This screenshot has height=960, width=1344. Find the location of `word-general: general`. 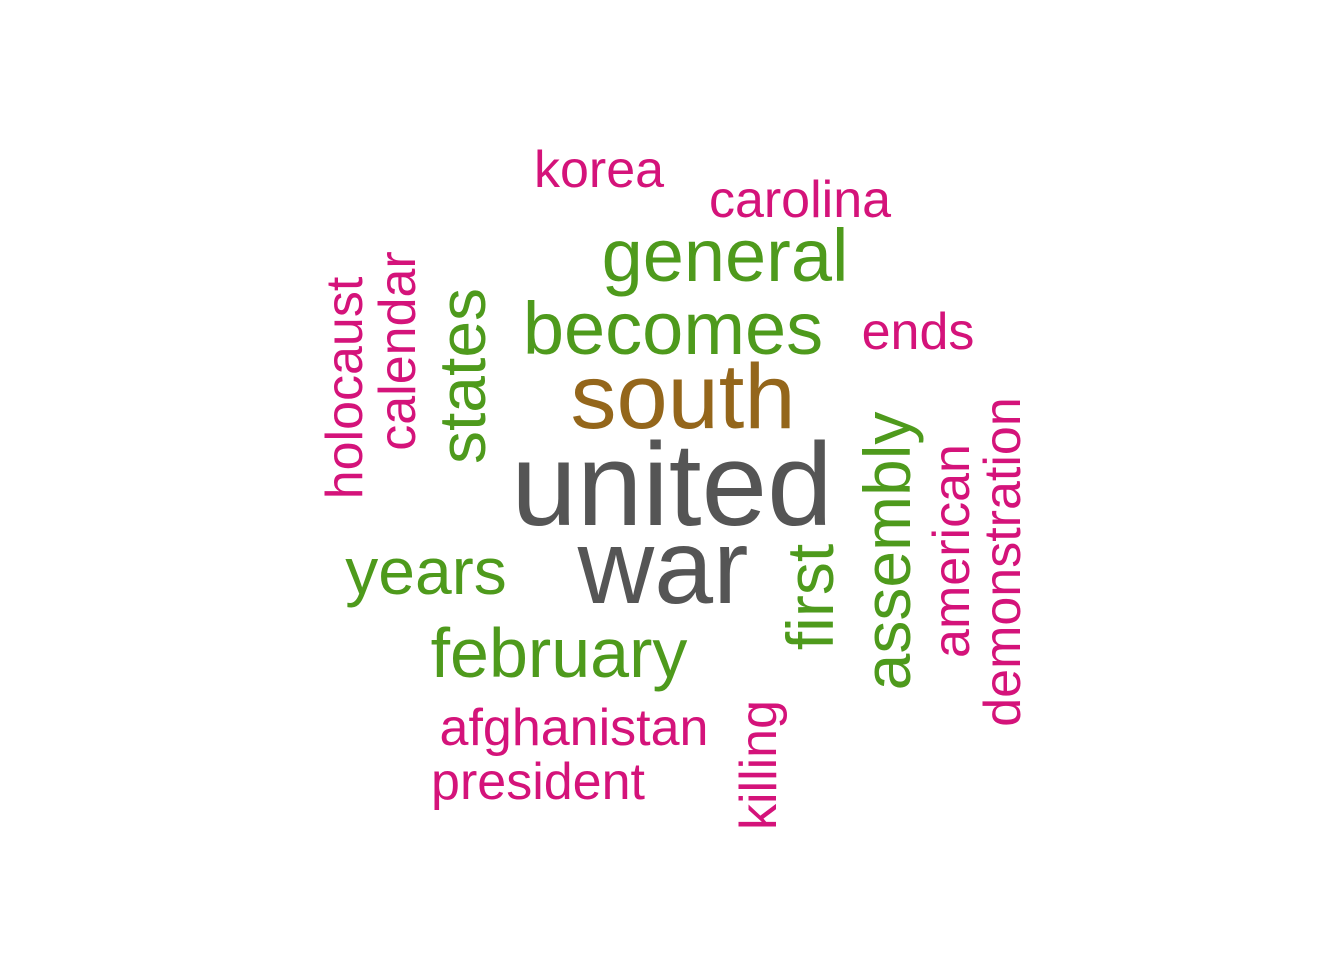

word-general: general is located at coordinates (725, 255).